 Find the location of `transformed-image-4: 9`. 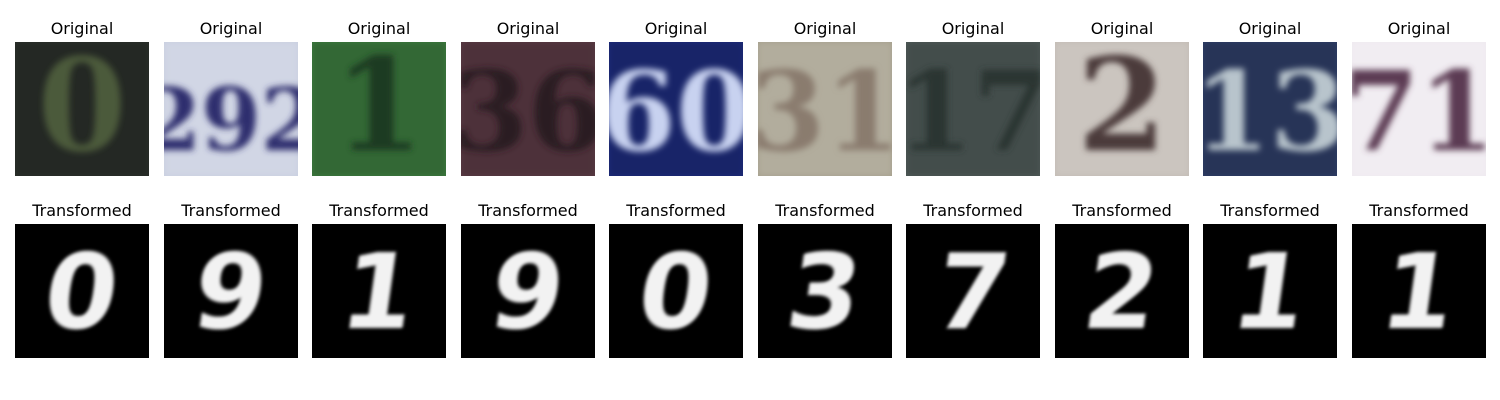

transformed-image-4: 9 is located at coordinates (528, 291).